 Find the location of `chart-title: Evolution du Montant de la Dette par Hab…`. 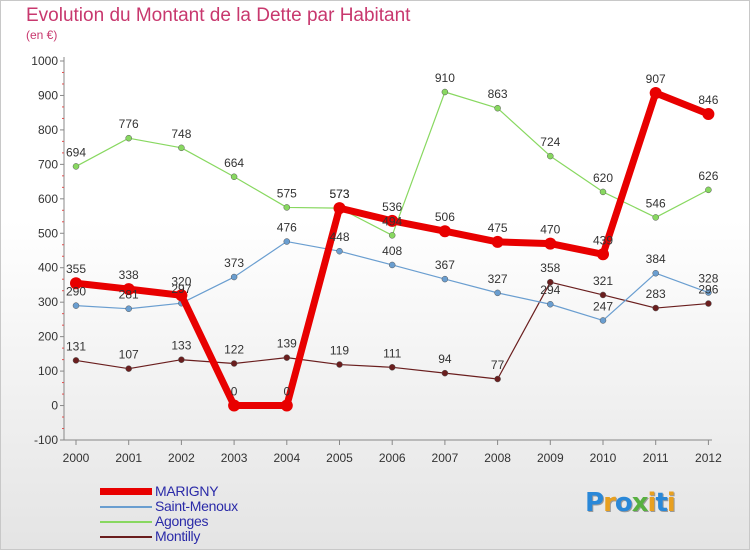

chart-title: Evolution du Montant de la Dette par Hab… is located at coordinates (218, 15).